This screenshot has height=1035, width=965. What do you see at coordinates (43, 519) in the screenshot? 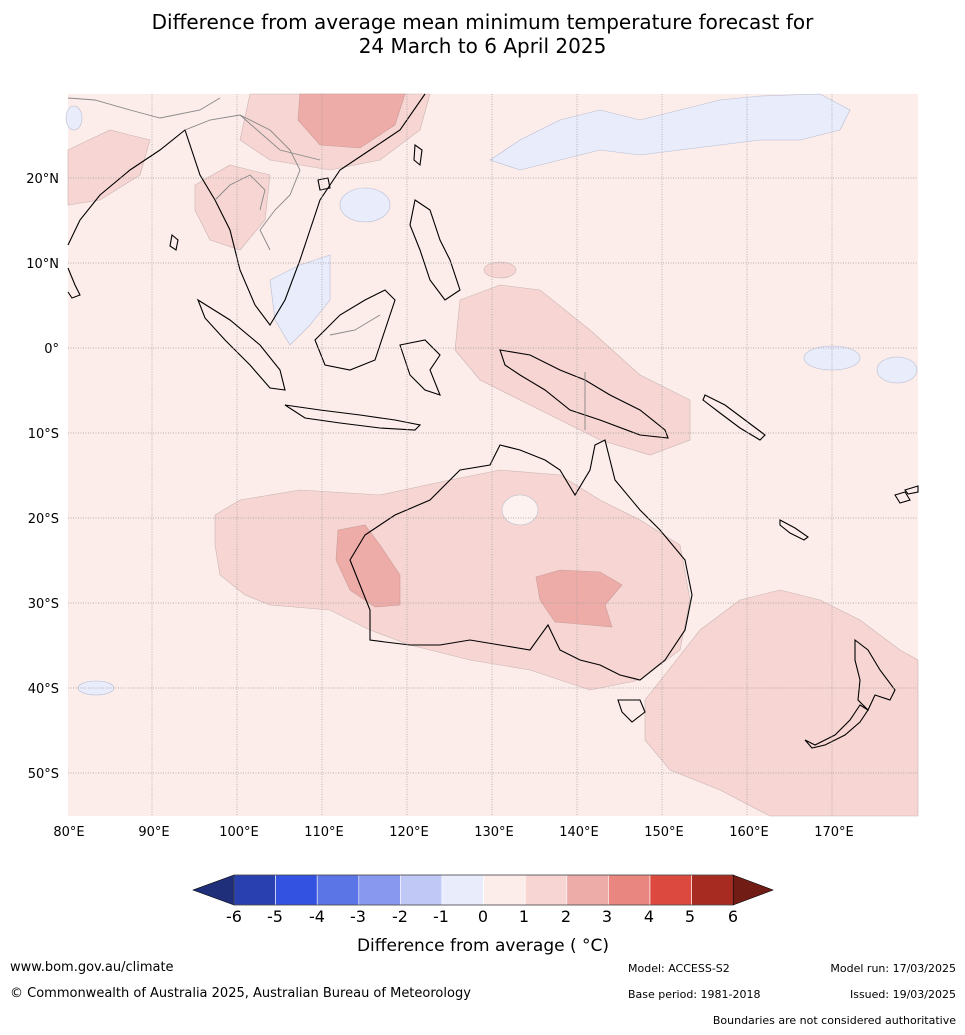
I see `lat-tick-20s: 20°S` at bounding box center [43, 519].